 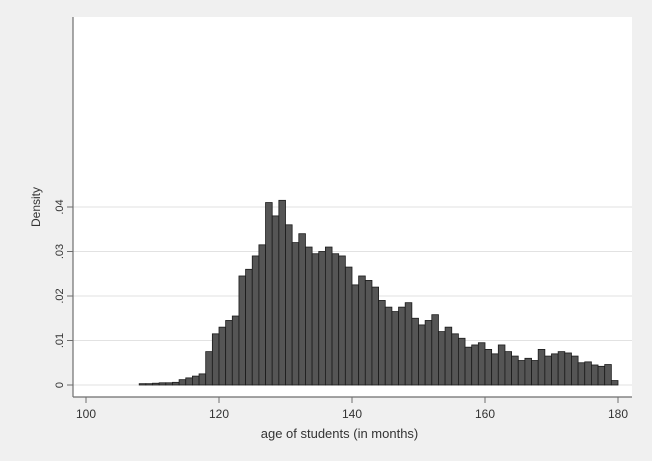 What do you see at coordinates (60, 251) in the screenshot?
I see `y-tick-label: .03` at bounding box center [60, 251].